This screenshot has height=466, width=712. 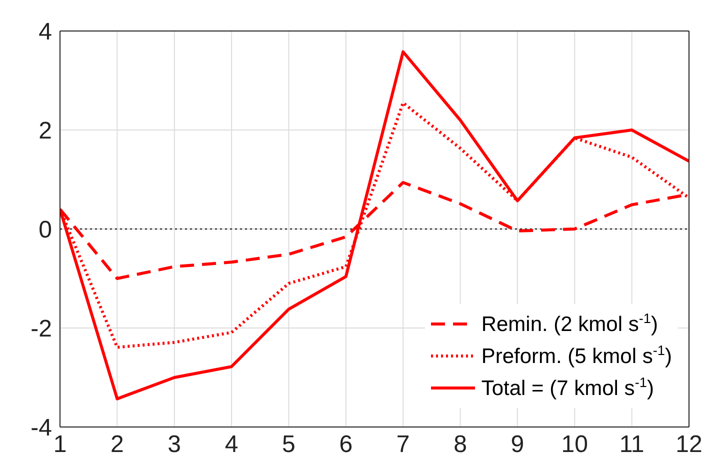 What do you see at coordinates (346, 444) in the screenshot?
I see `x-tick-label: 6` at bounding box center [346, 444].